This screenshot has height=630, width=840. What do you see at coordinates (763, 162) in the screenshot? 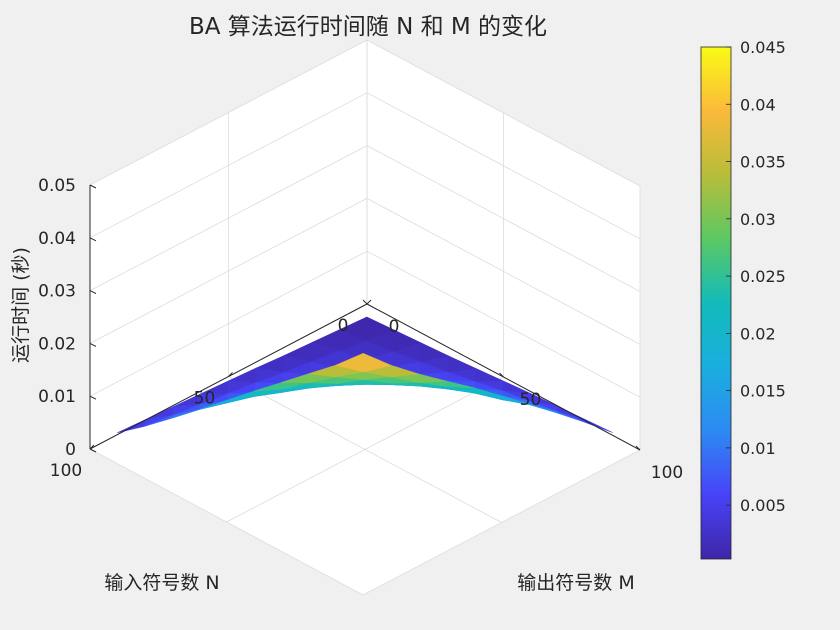
I see `colorbar-tick-label: 0.035` at bounding box center [763, 162].